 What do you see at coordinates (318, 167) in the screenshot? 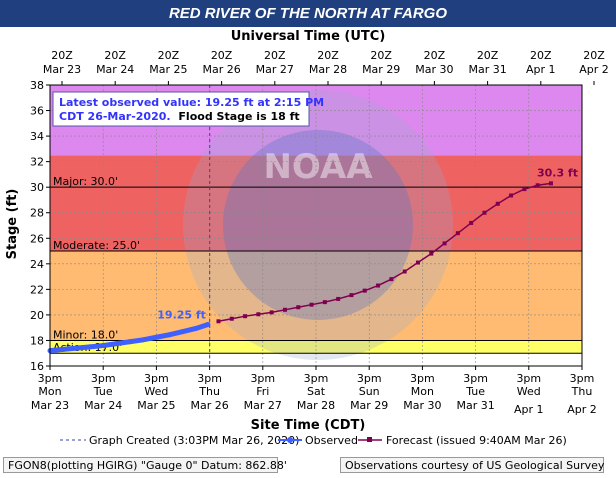
I see `watermark-text: NOAA` at bounding box center [318, 167].